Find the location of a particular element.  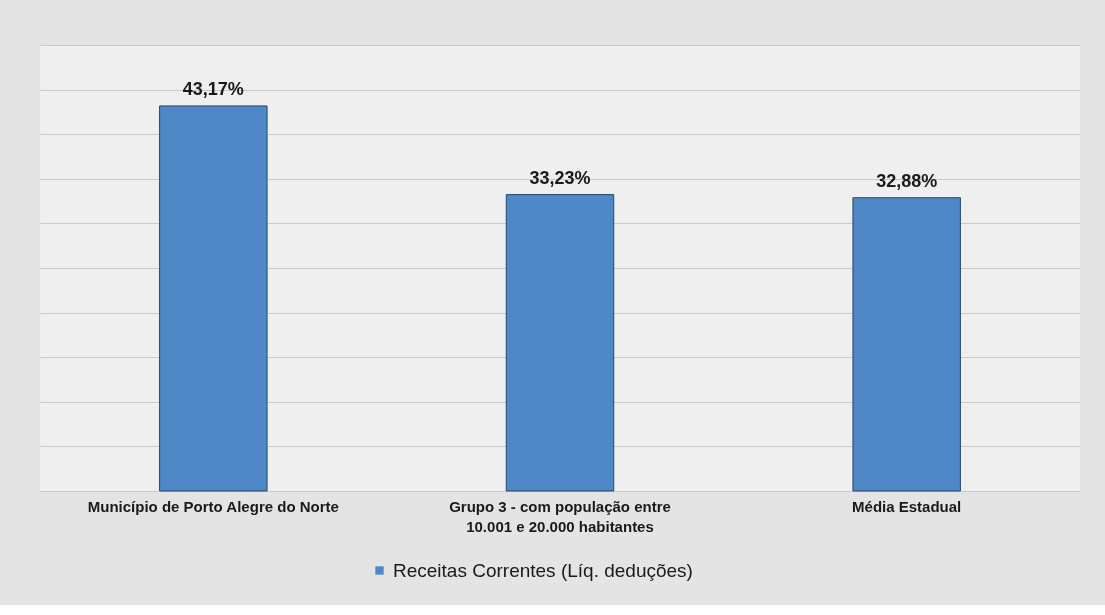

data-label: 43,17% is located at coordinates (213, 88).